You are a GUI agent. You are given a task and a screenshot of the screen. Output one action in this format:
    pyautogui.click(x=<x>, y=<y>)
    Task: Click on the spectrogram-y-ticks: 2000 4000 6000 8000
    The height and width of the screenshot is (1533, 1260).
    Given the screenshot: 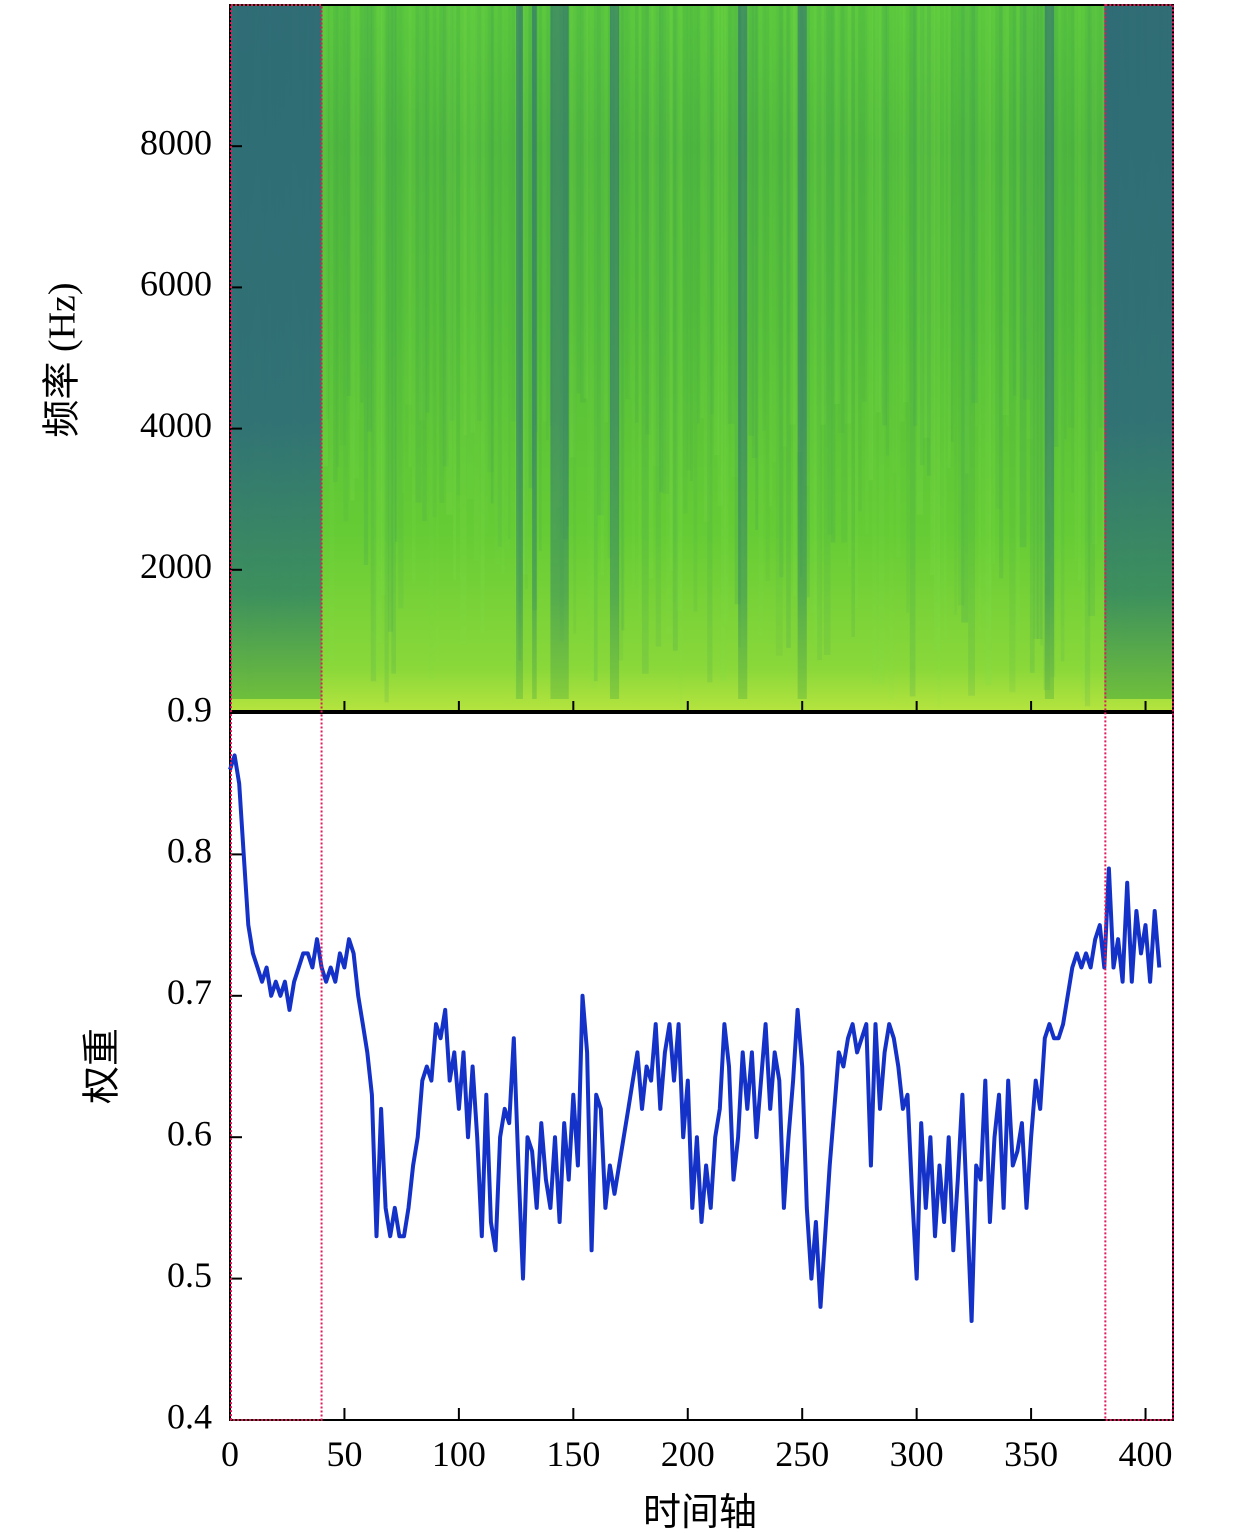 What is the action you would take?
    pyautogui.click(x=191, y=354)
    